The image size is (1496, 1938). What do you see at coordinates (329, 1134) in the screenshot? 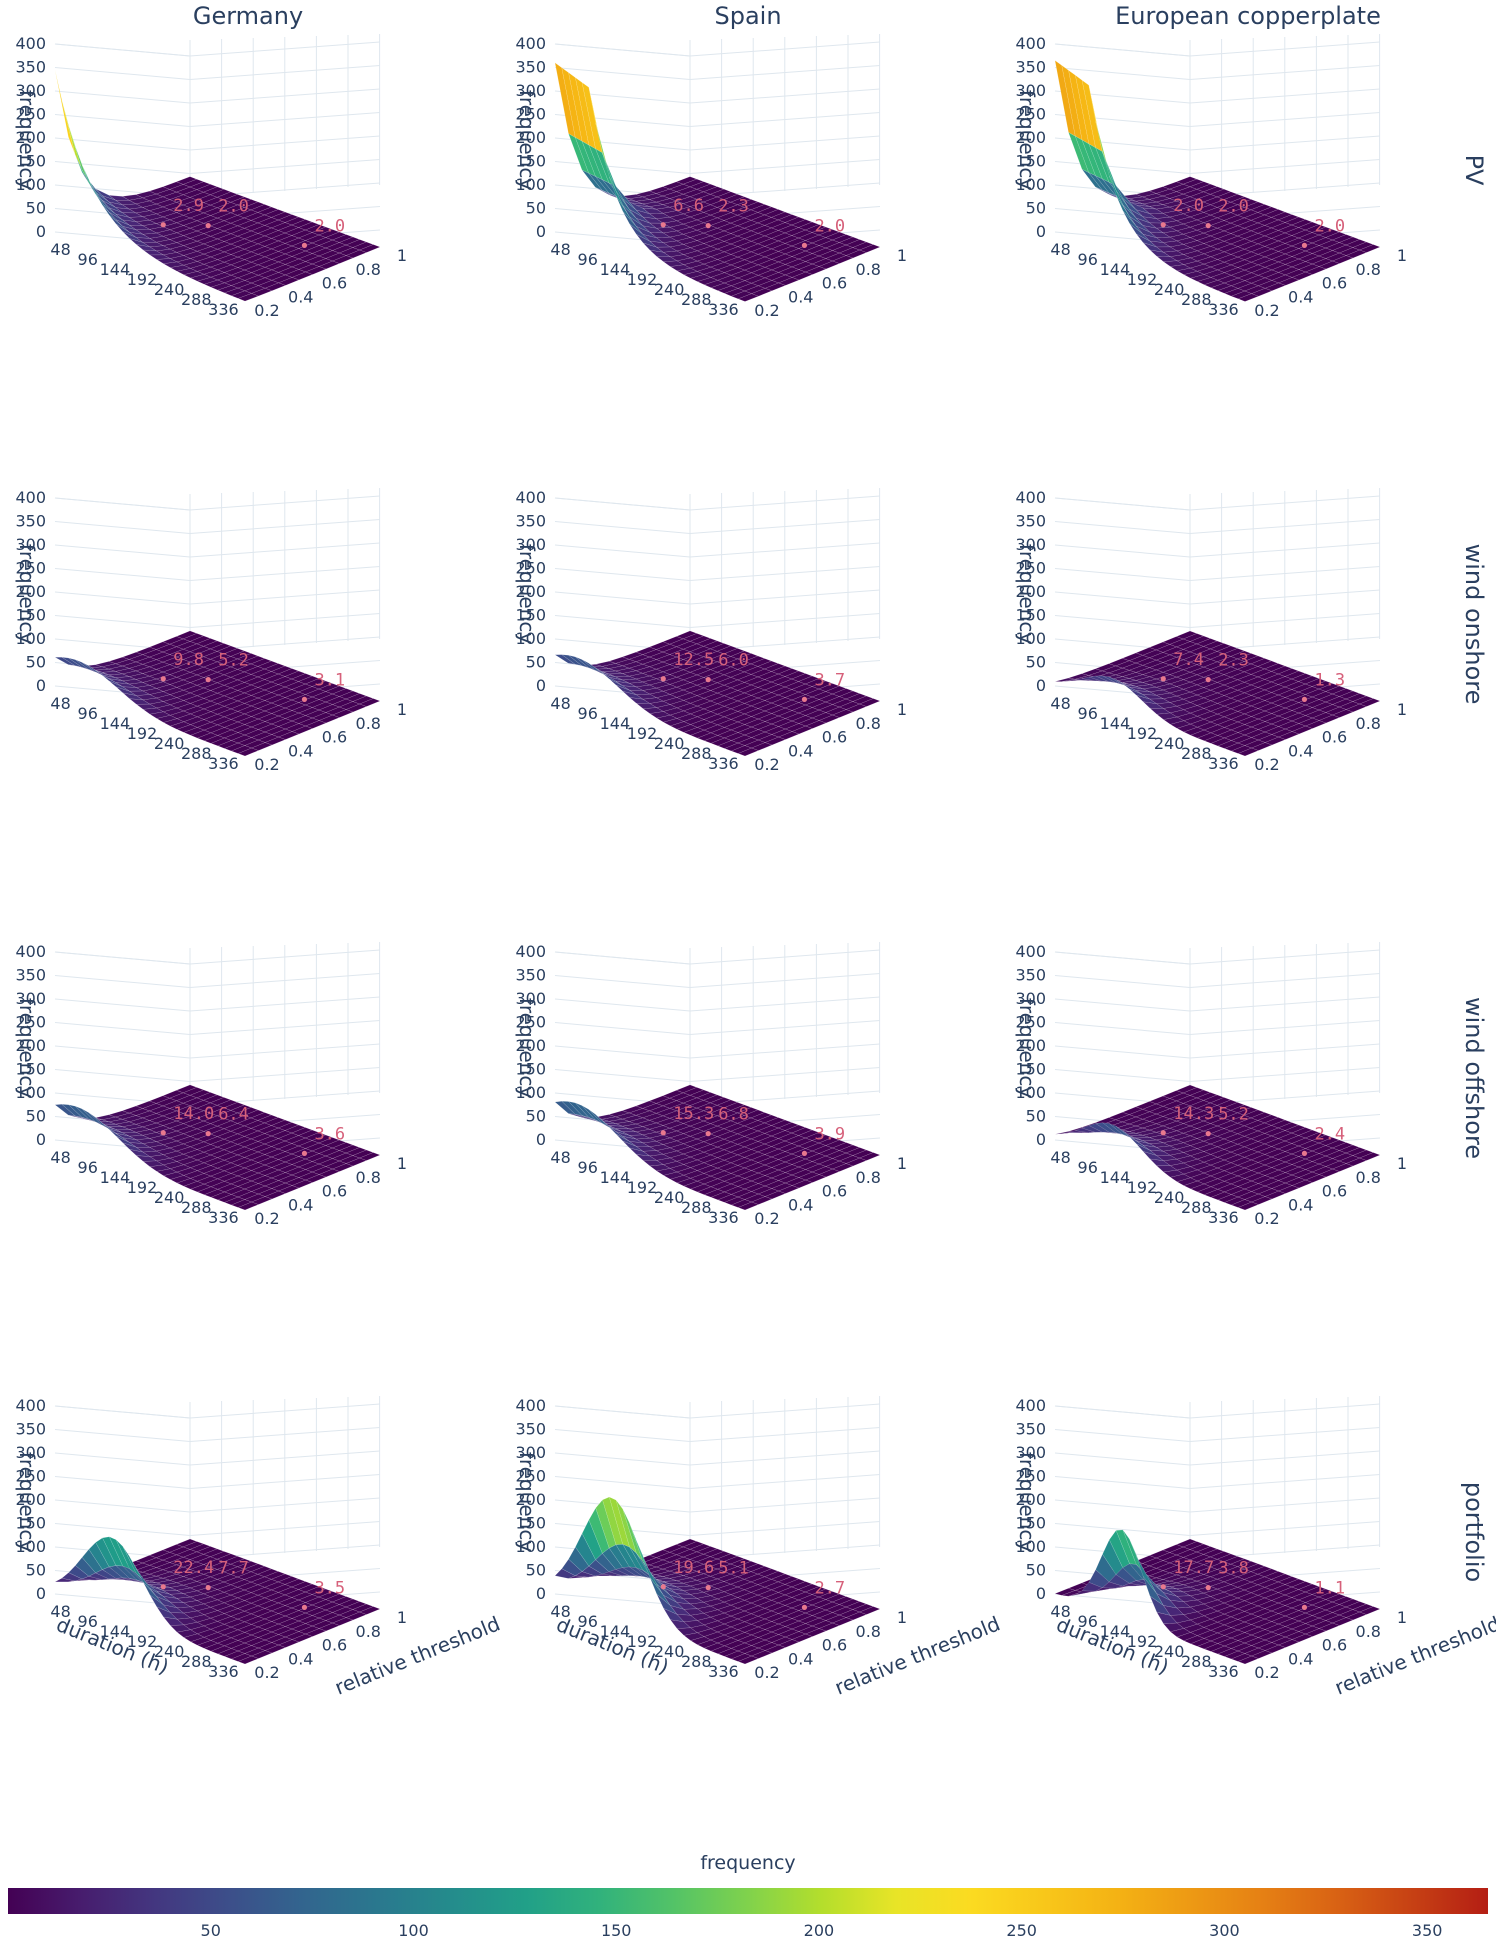
I see `annotation-label: 3.6` at bounding box center [329, 1134].